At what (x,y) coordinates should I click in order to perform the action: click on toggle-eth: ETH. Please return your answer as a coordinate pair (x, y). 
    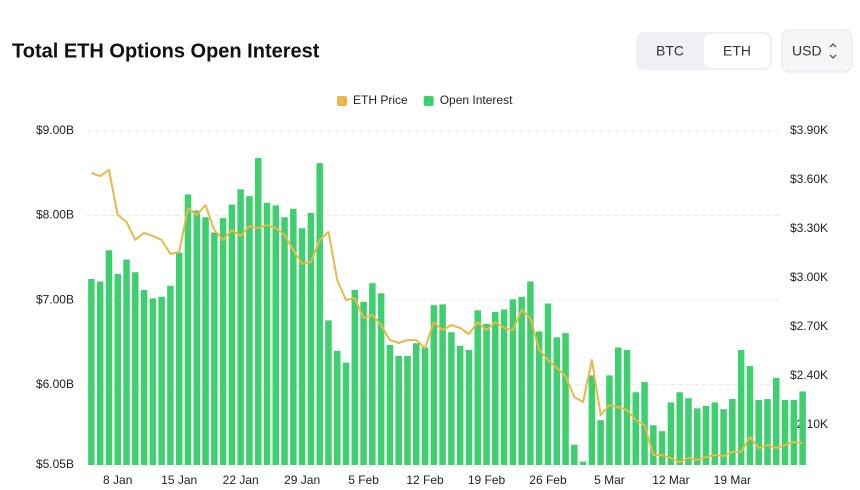
    Looking at the image, I should click on (737, 51).